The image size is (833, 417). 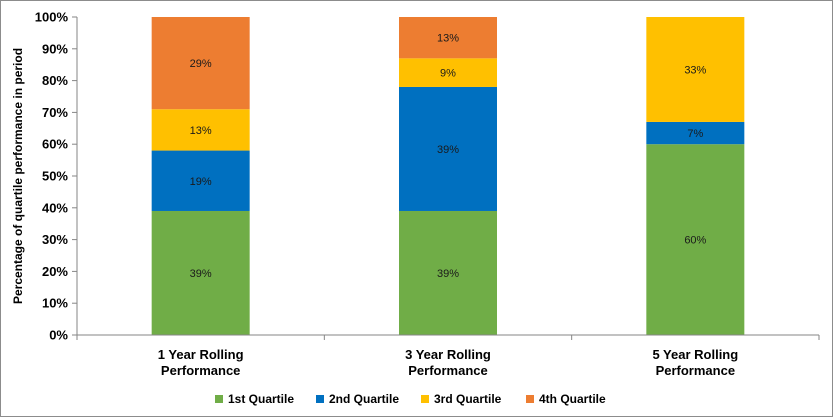 I want to click on legend-item-3rd-quartile: 3rd Quartile, so click(x=461, y=399).